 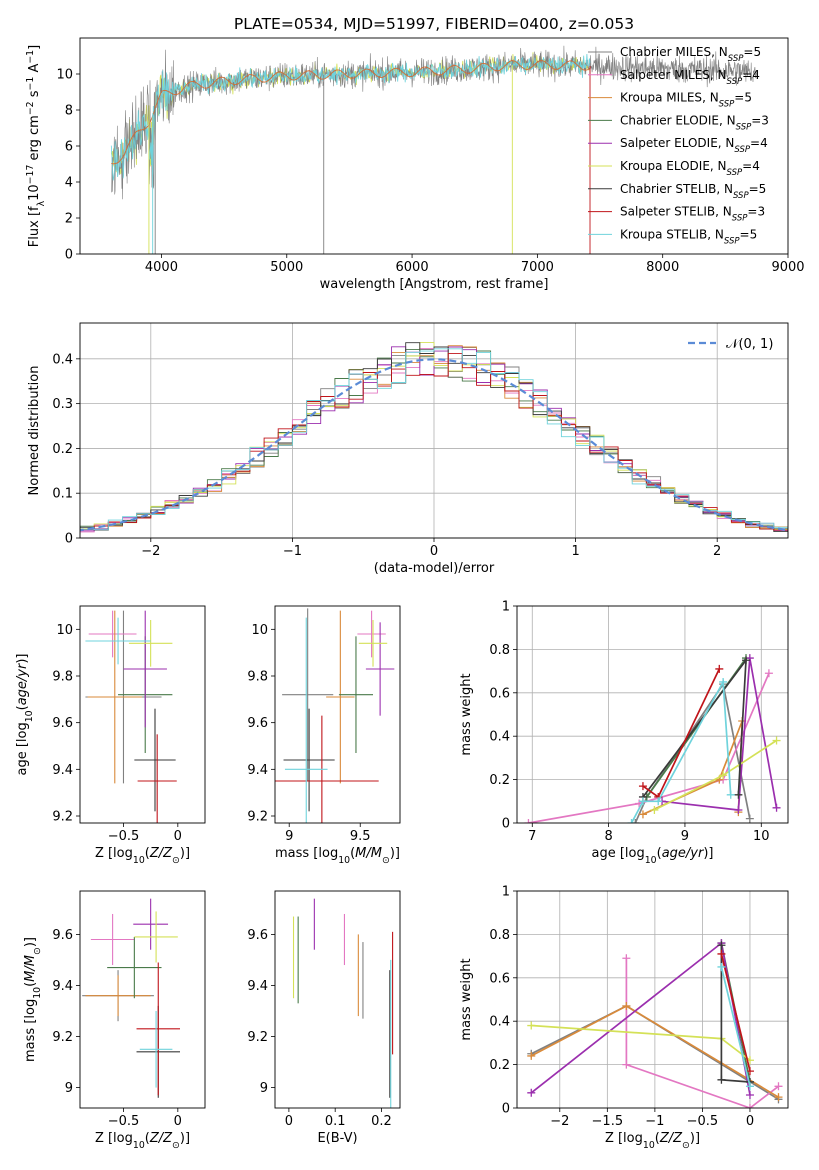 I want to click on x-tick-label: 9.5, so click(x=360, y=836).